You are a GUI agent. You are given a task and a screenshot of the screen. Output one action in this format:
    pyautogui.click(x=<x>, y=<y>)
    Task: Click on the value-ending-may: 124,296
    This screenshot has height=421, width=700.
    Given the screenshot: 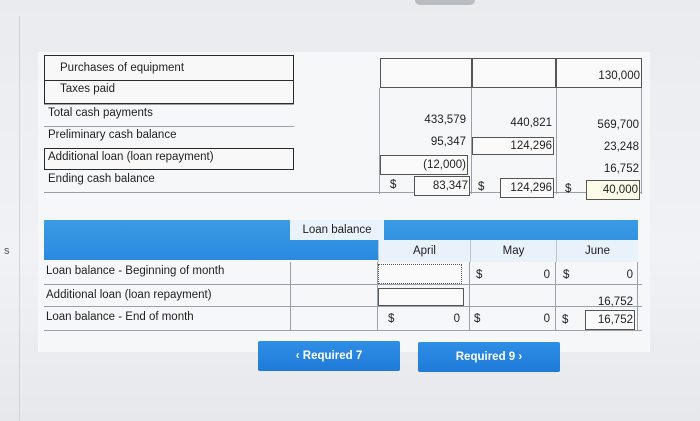 What is the action you would take?
    pyautogui.click(x=531, y=188)
    